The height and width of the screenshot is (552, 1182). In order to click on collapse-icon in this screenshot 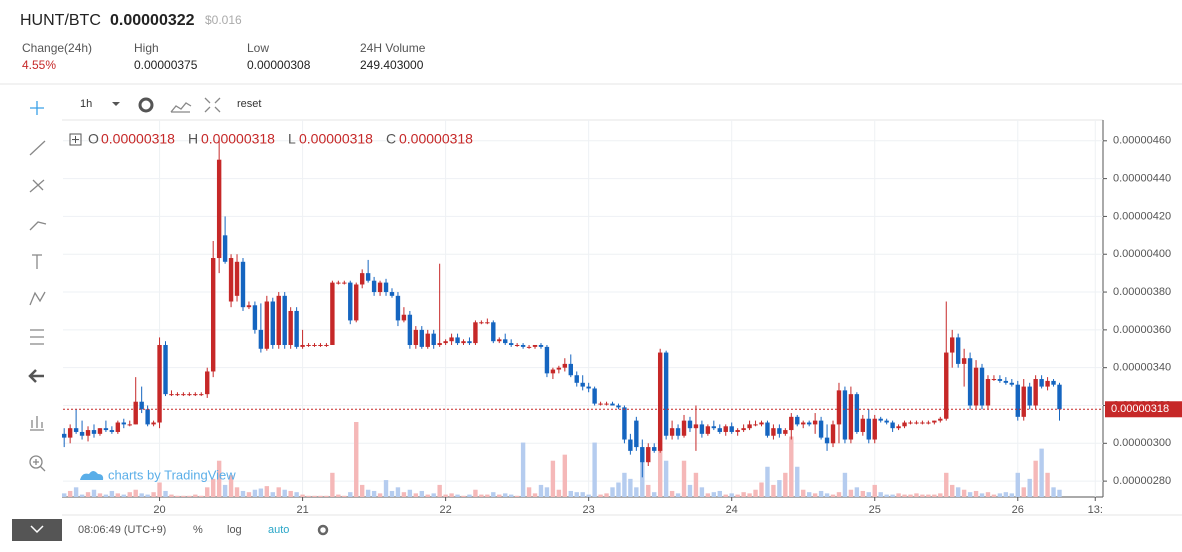, I will do `click(37, 529)`.